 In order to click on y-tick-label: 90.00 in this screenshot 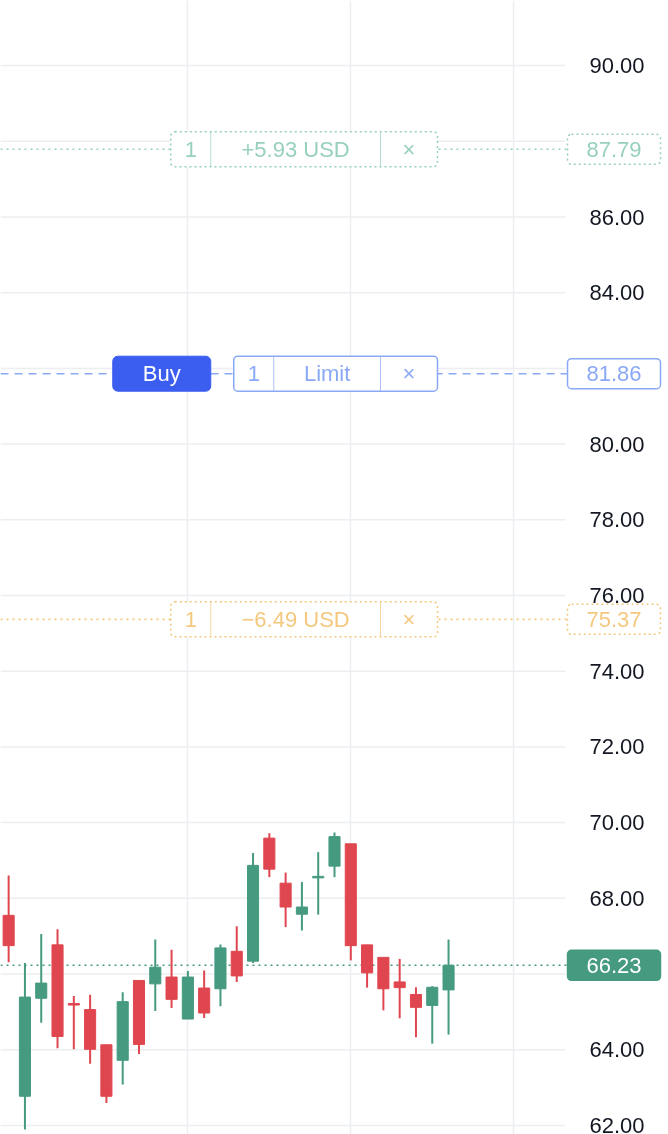, I will do `click(617, 66)`.